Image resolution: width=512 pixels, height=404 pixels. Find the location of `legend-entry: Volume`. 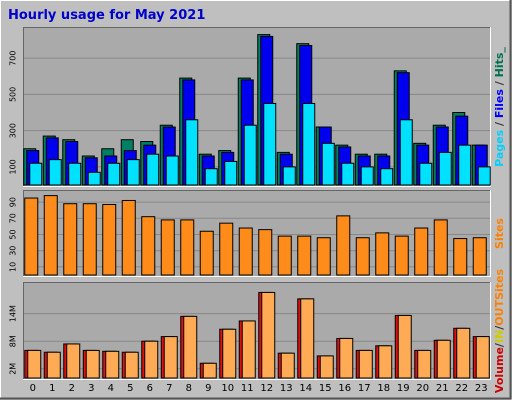

legend-entry: Volume is located at coordinates (499, 370).